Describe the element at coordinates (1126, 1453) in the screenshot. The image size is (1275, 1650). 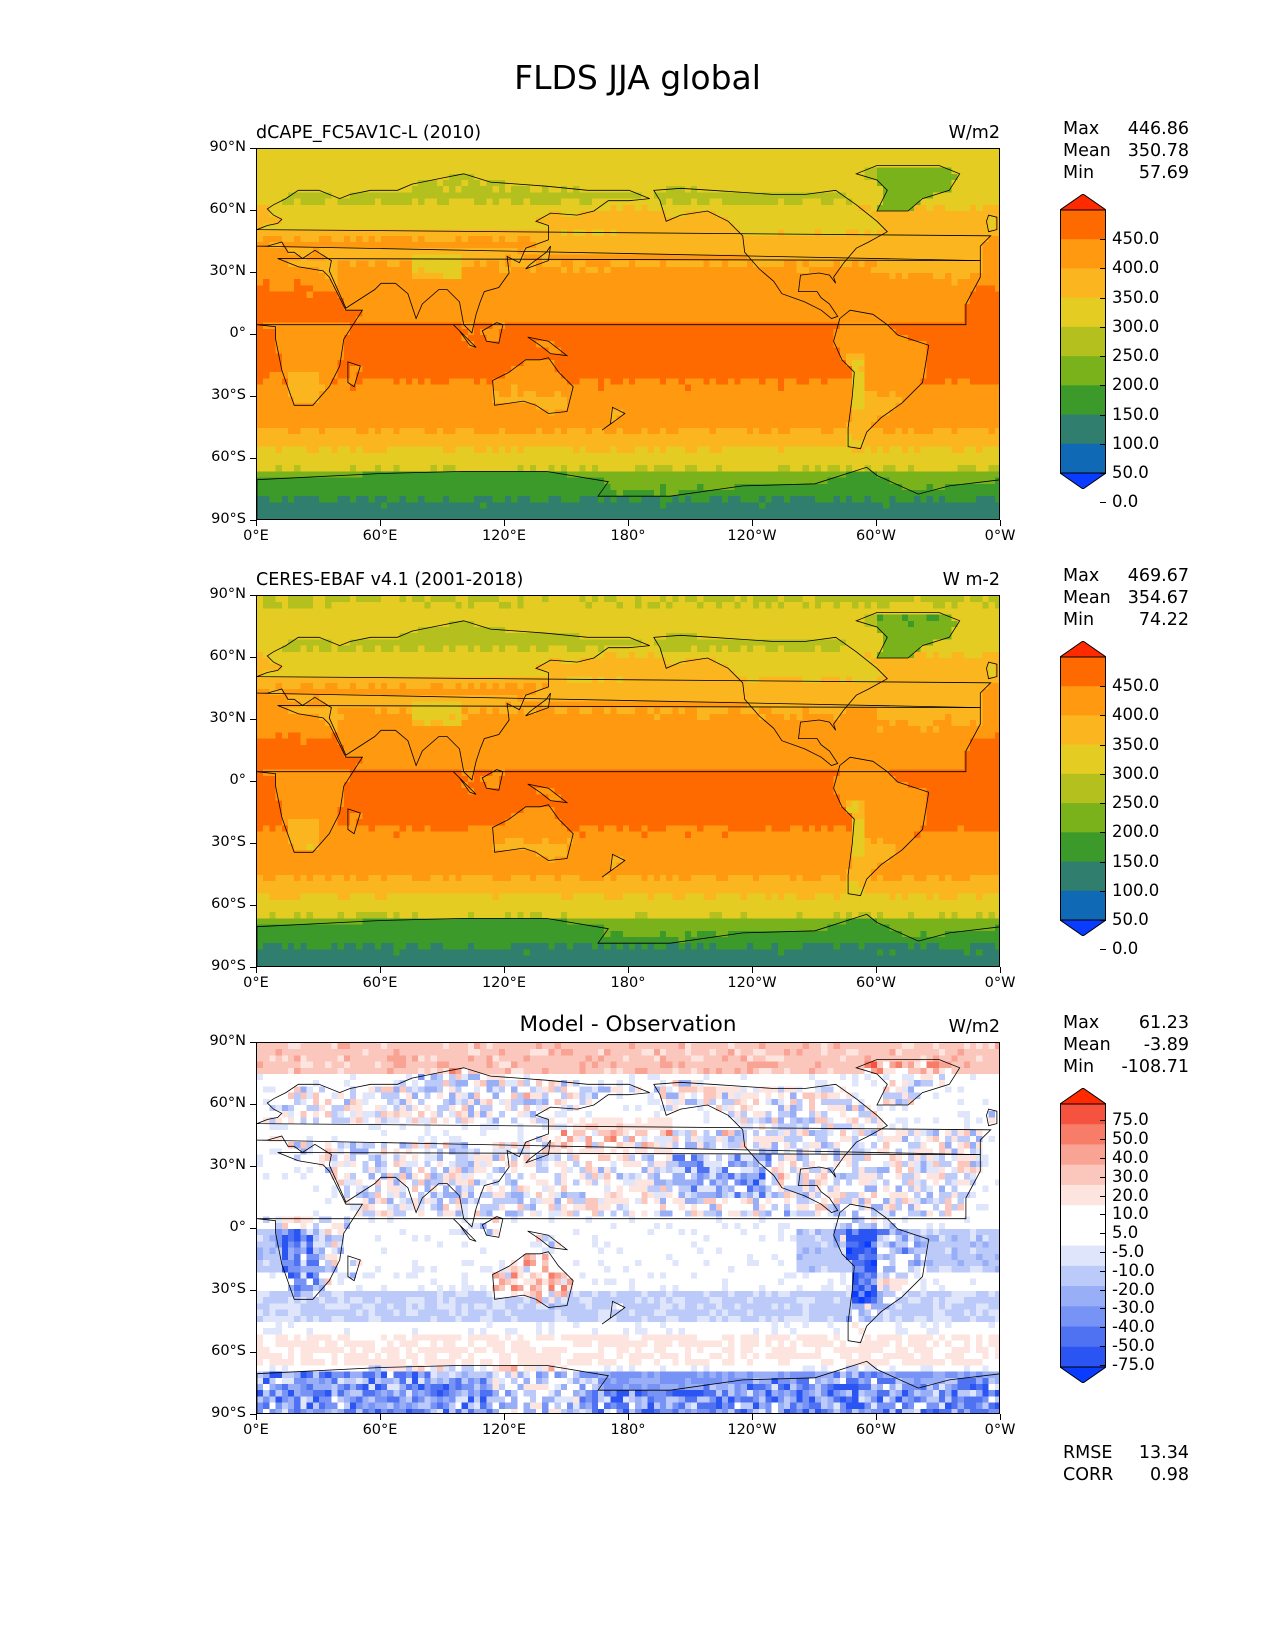
I see `footer-row: RMSE 13.34` at that location.